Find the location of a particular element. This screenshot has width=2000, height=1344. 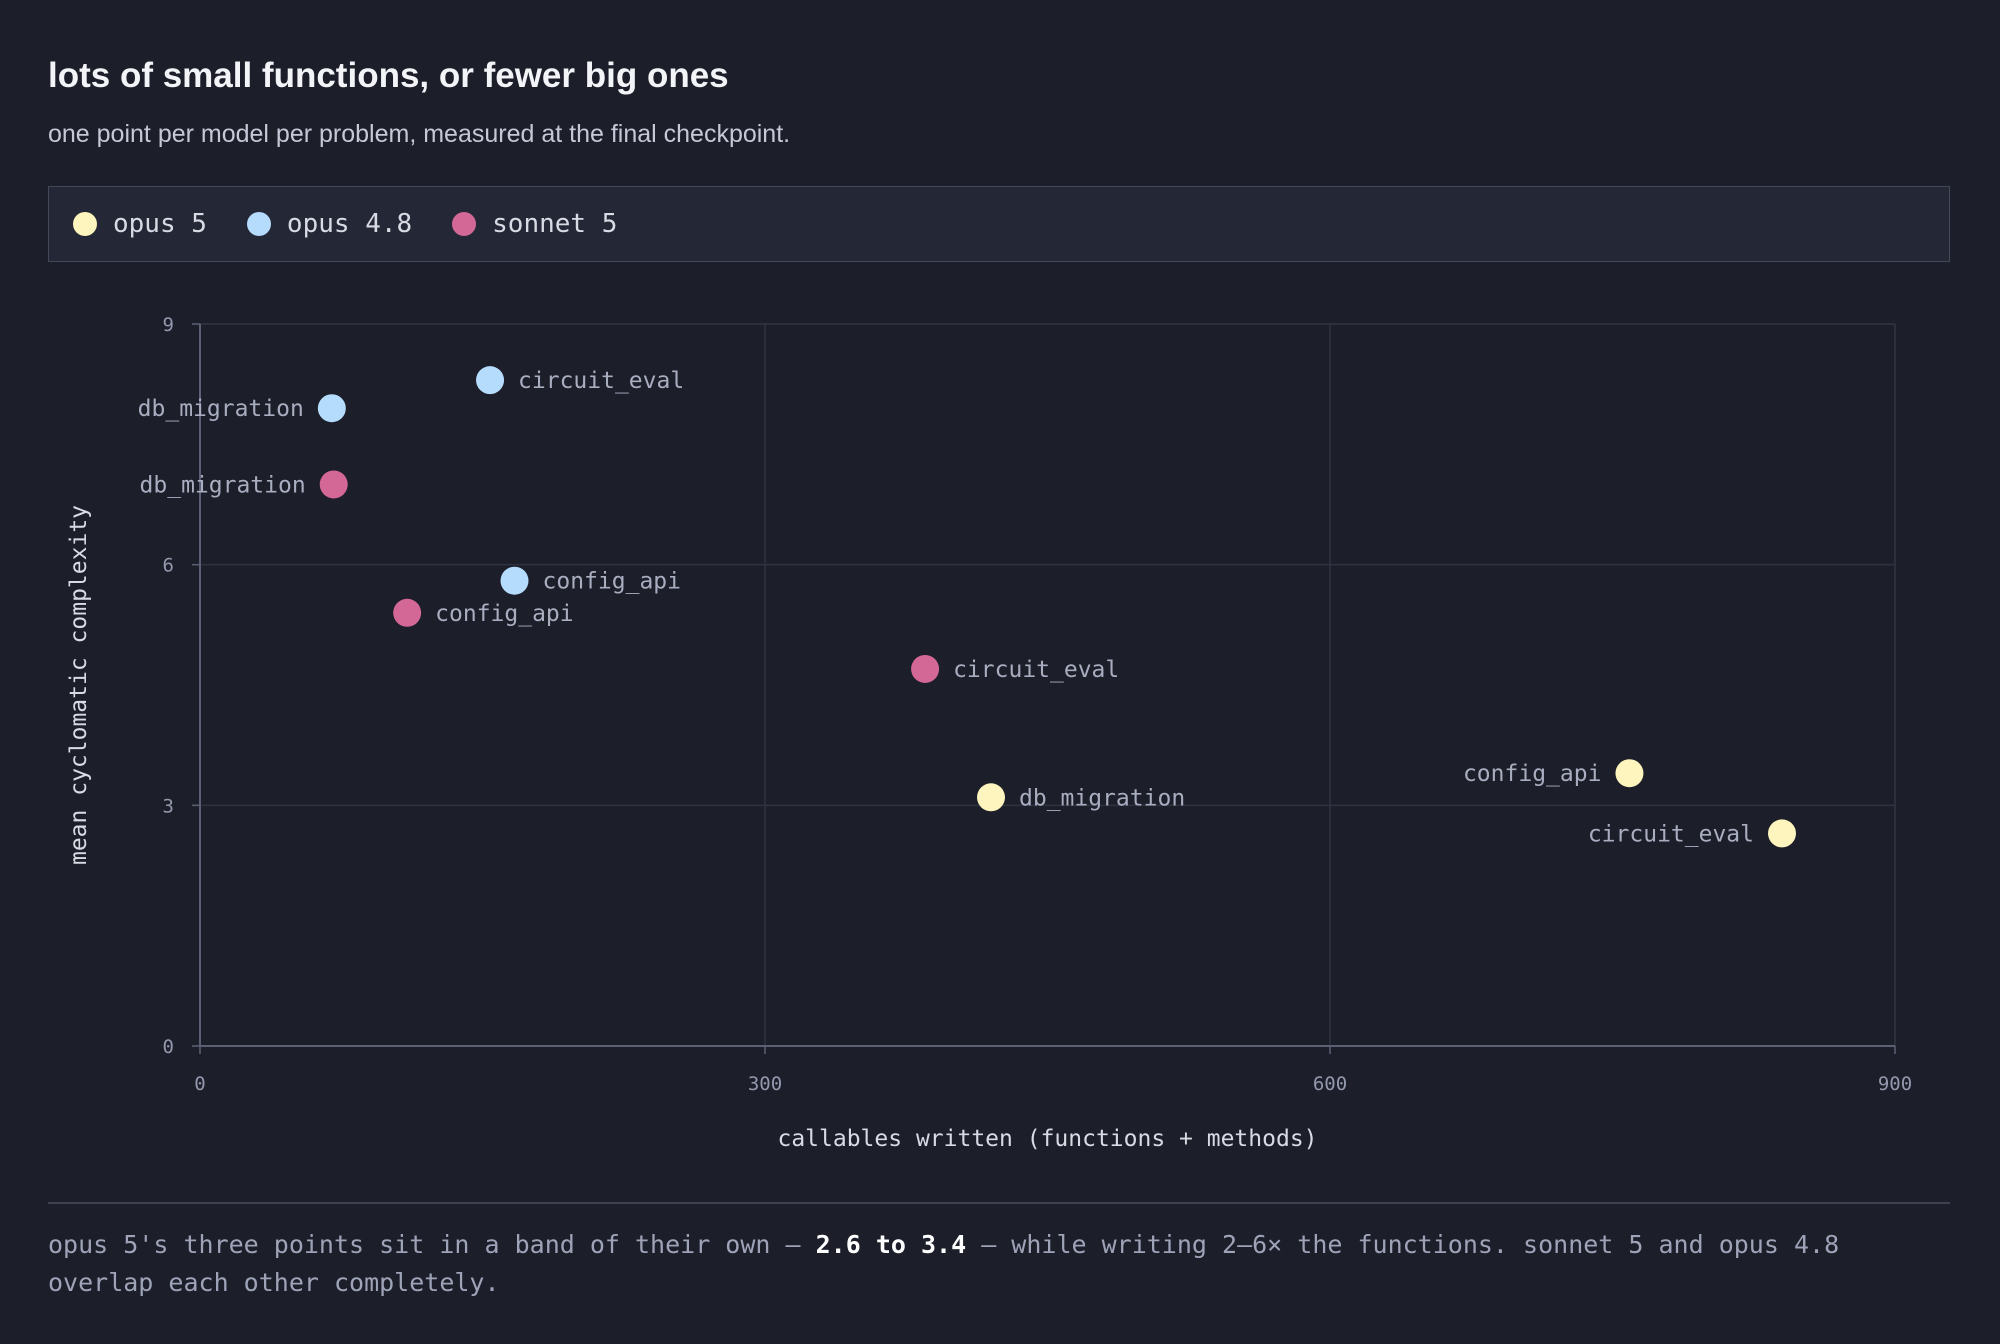

y-tick-label: 3 is located at coordinates (168, 806).